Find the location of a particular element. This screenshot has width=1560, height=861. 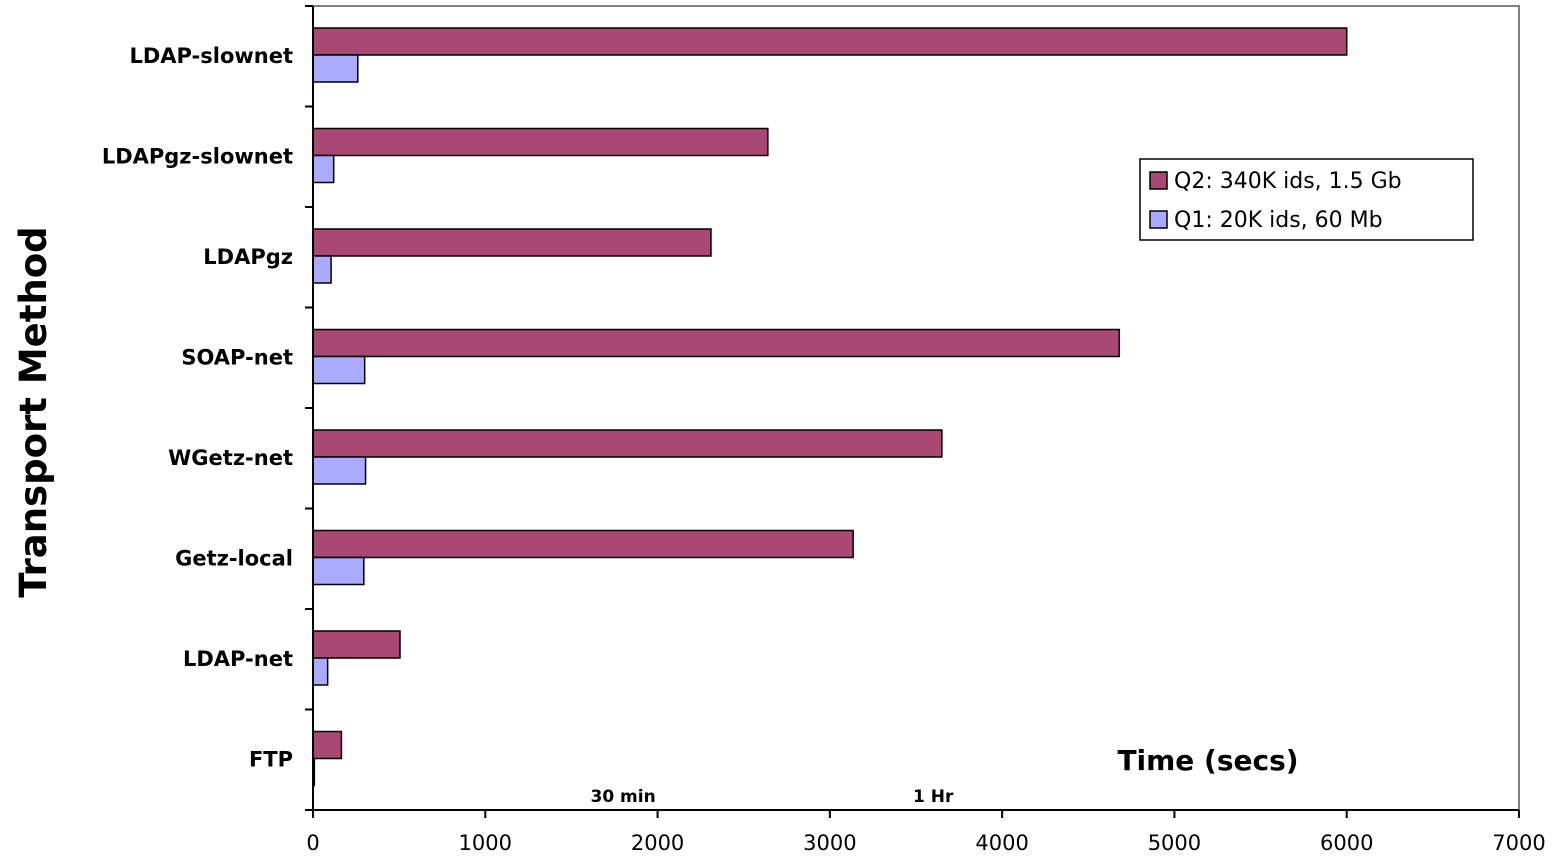

category-label: WGetz-net is located at coordinates (230, 458).